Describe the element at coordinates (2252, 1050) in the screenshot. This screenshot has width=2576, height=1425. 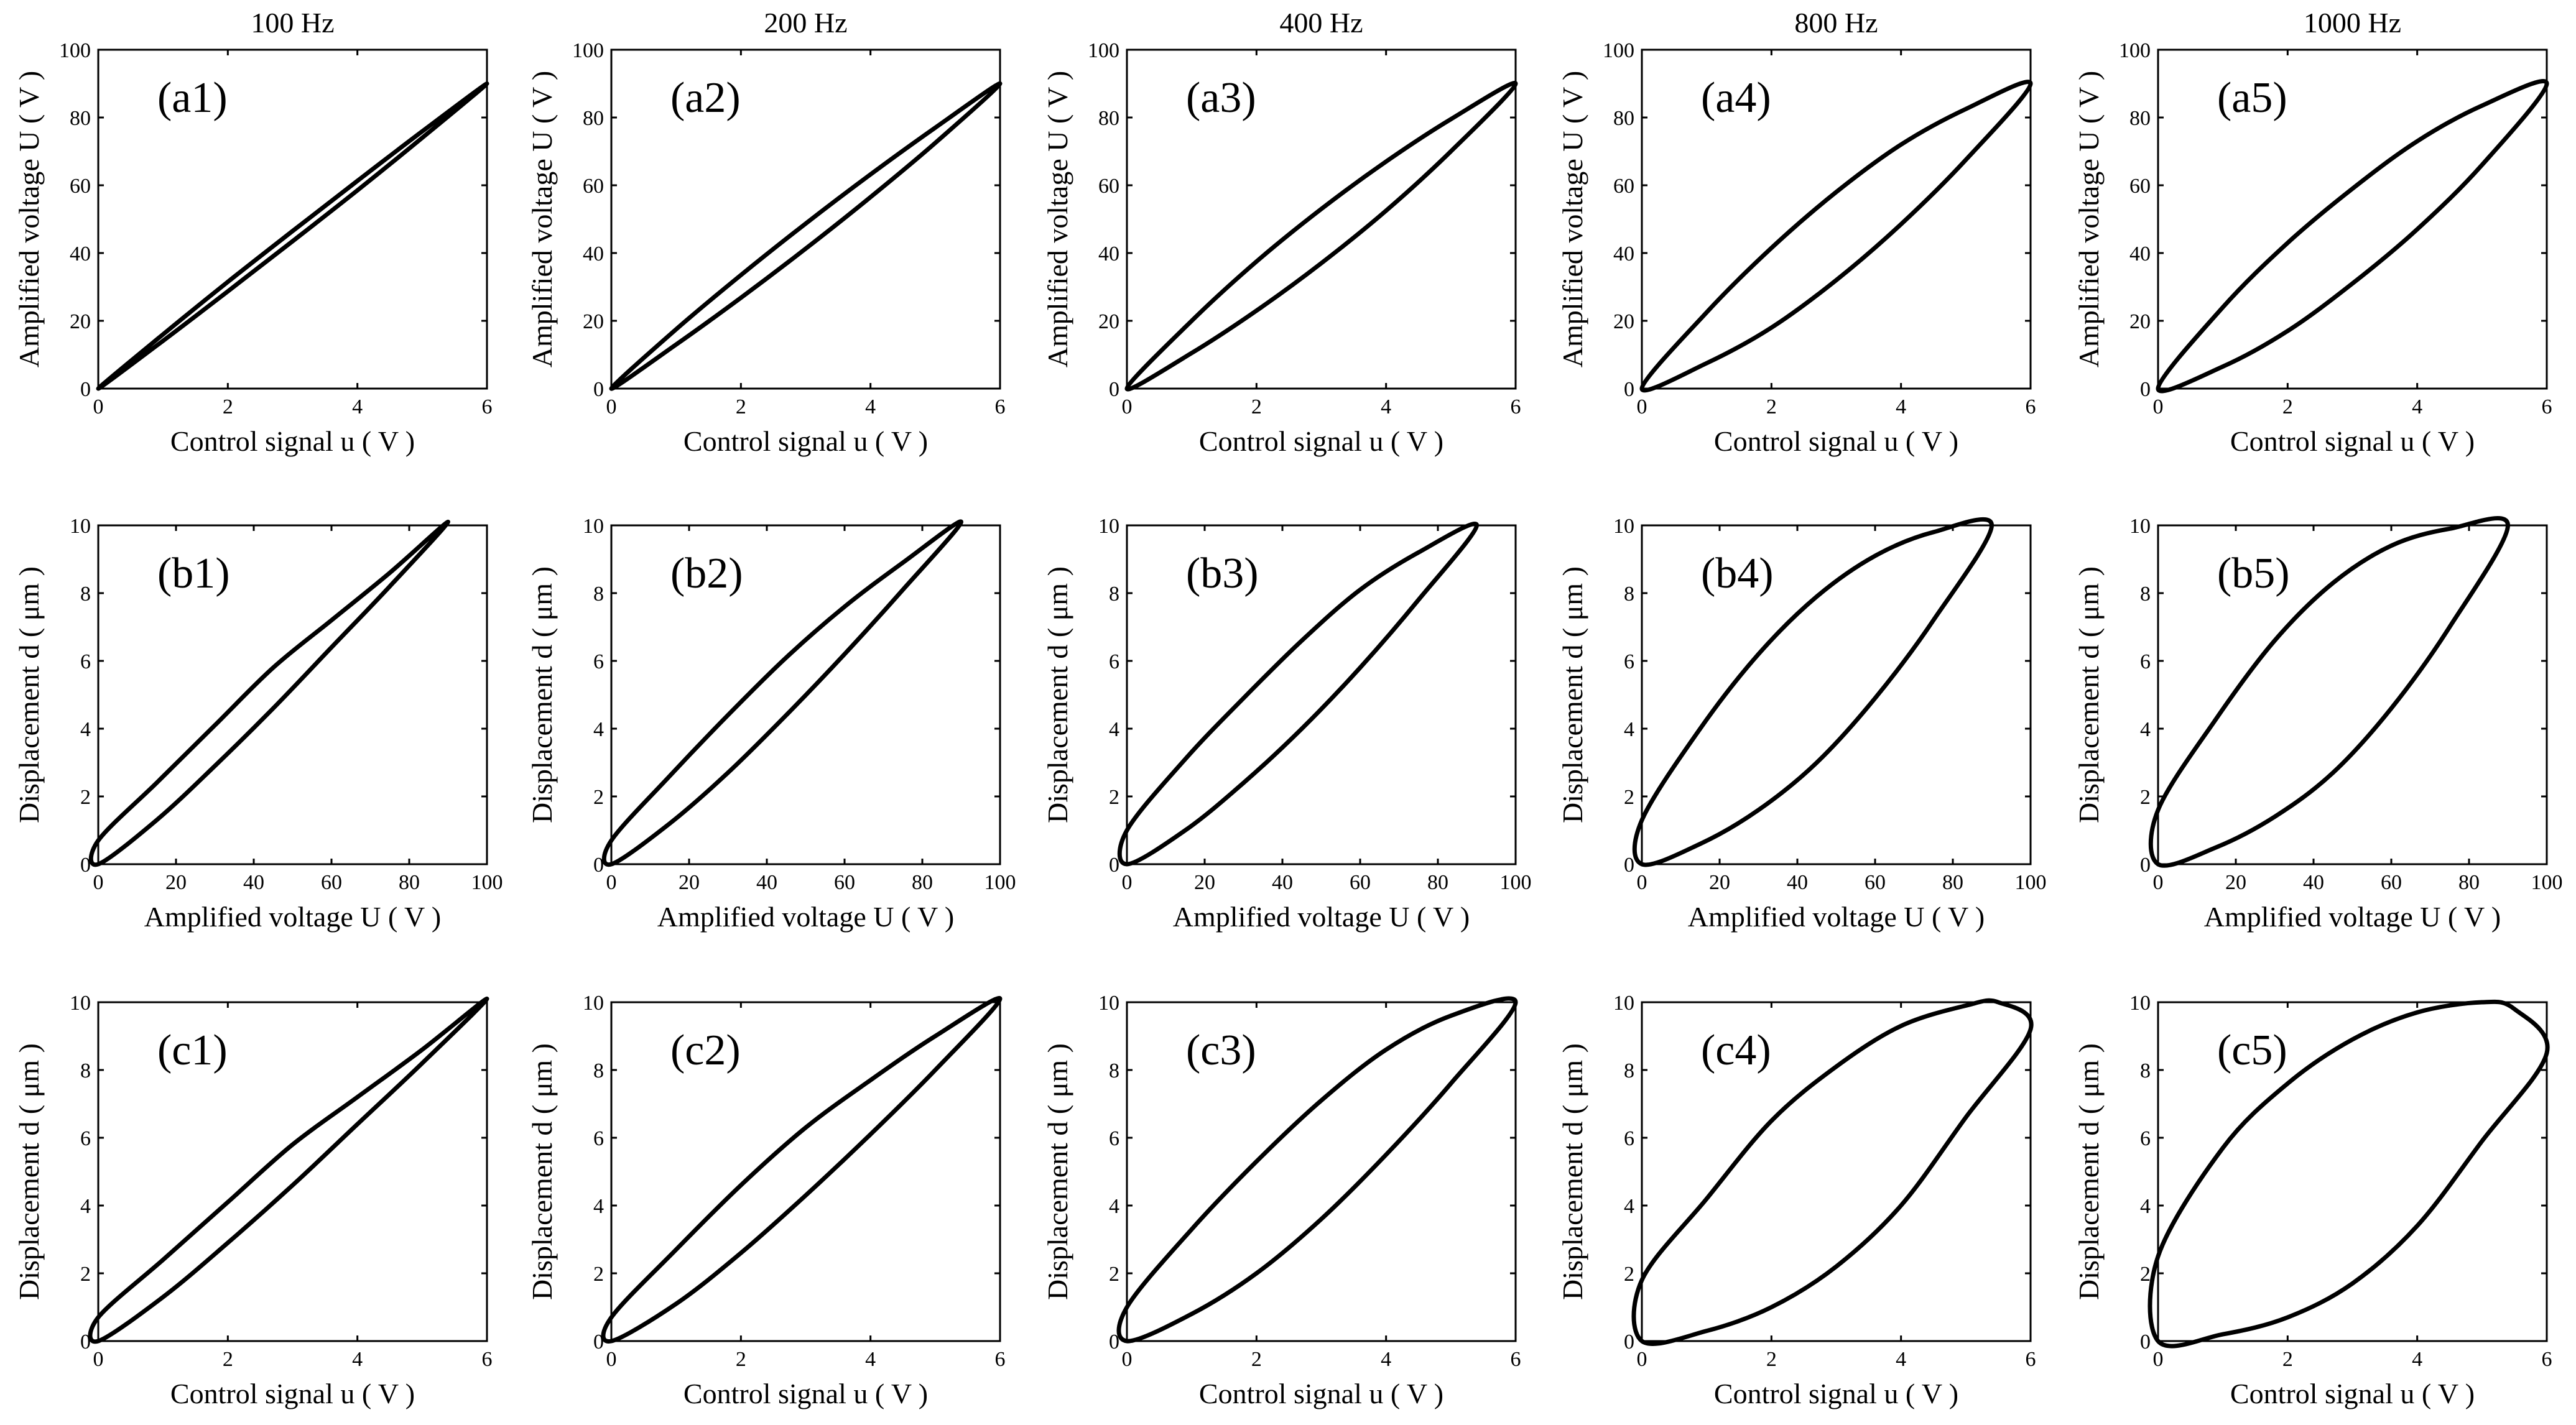
I see `panel-tag: (c5)` at that location.